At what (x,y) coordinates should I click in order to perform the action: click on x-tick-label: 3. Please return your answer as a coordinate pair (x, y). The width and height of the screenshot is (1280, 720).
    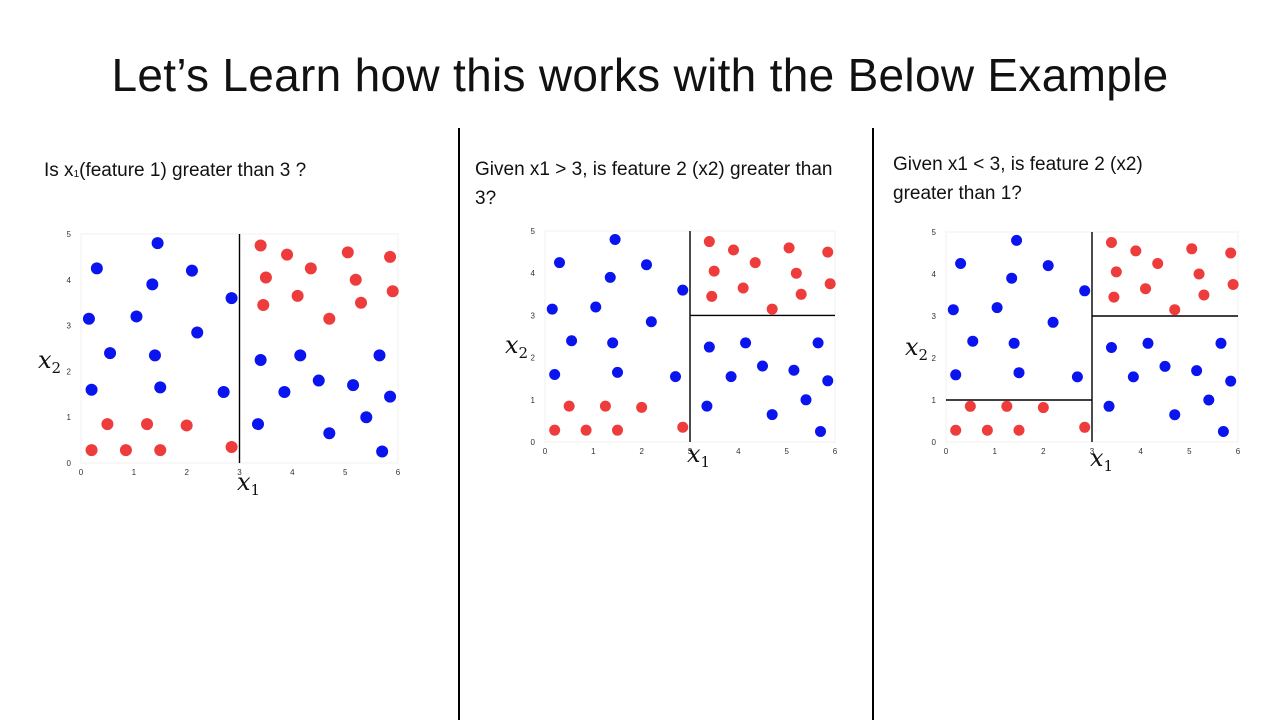
    Looking at the image, I should click on (239, 472).